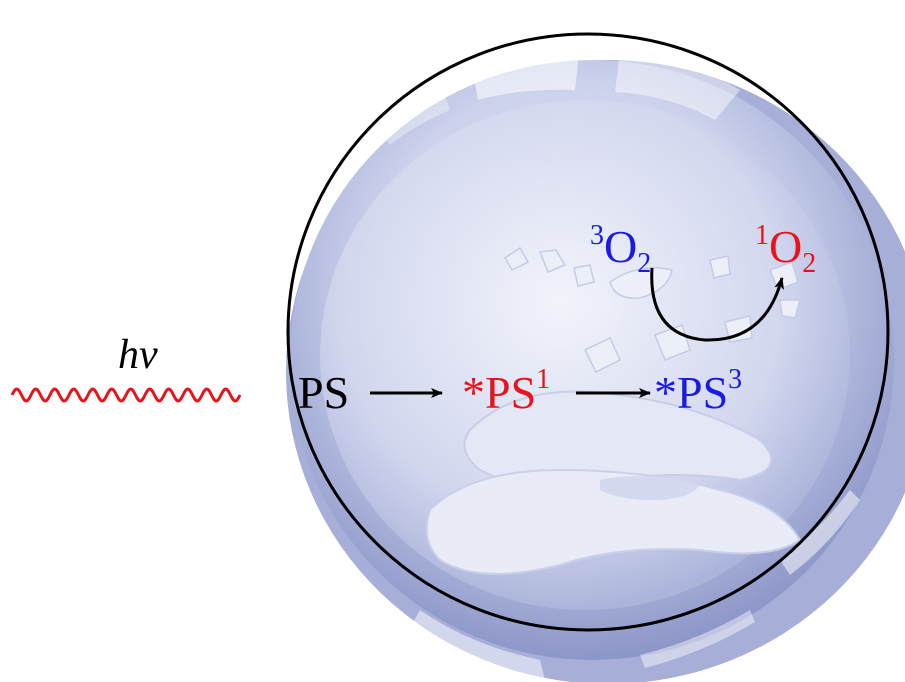 The image size is (905, 682). I want to click on oxygen-triplet: 3O2, so click(620, 249).